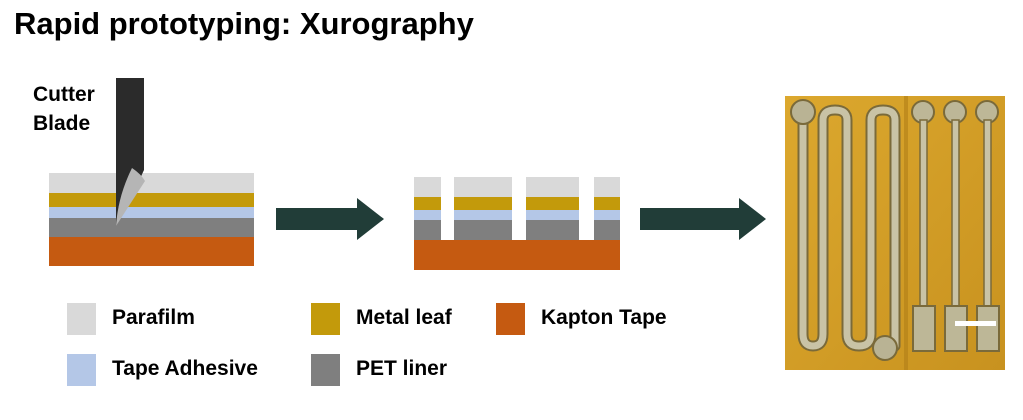 This screenshot has width=1023, height=420. What do you see at coordinates (427, 203) in the screenshot?
I see `stack2-seg1-metal-leaf` at bounding box center [427, 203].